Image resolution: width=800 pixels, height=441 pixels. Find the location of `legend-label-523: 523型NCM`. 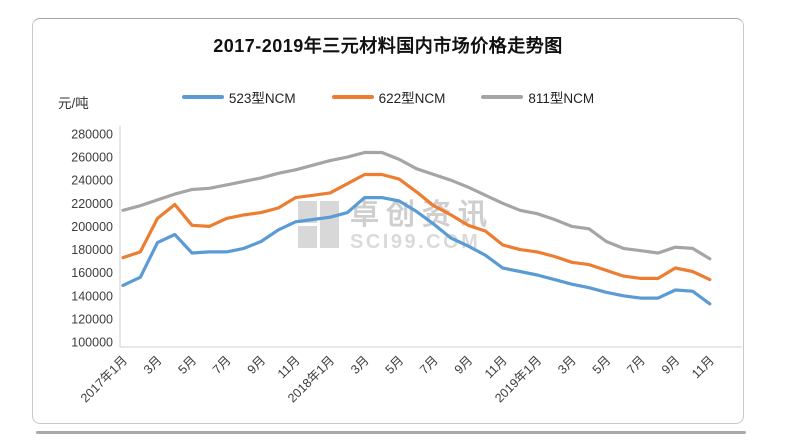

legend-label-523: 523型NCM is located at coordinates (262, 98).